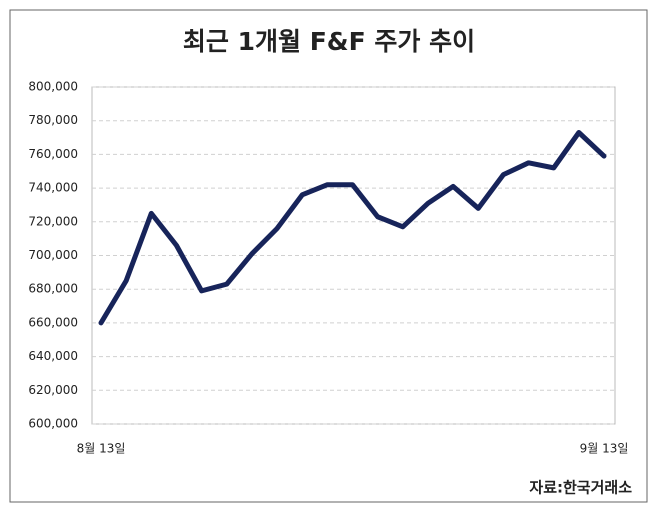  Describe the element at coordinates (53, 154) in the screenshot. I see `y-tick-label: 760,000` at that location.